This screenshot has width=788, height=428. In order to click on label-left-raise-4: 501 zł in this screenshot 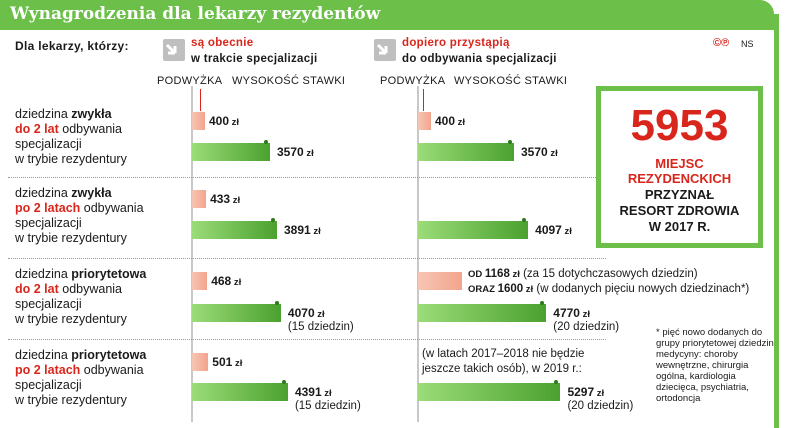, I will do `click(227, 362)`.